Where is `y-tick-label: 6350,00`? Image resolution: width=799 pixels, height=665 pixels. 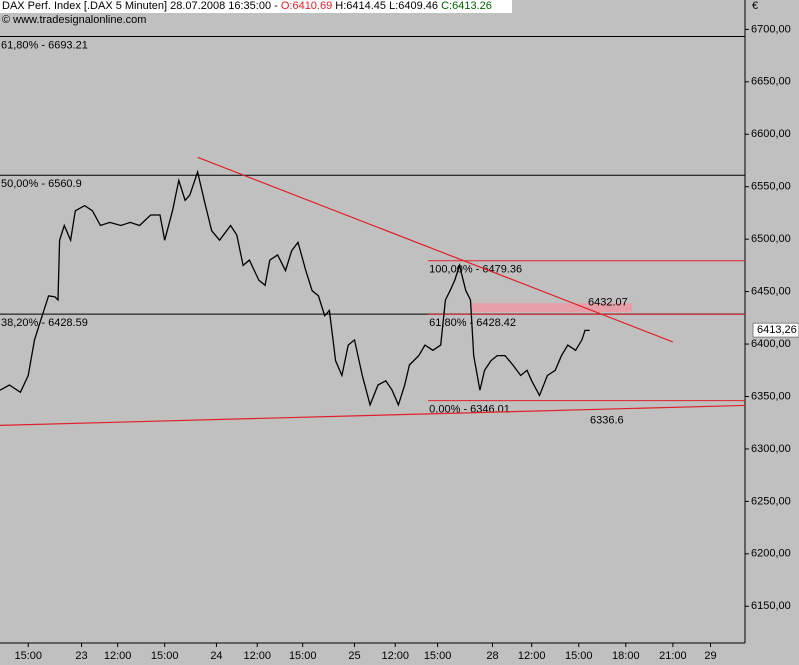
y-tick-label: 6350,00 is located at coordinates (771, 396).